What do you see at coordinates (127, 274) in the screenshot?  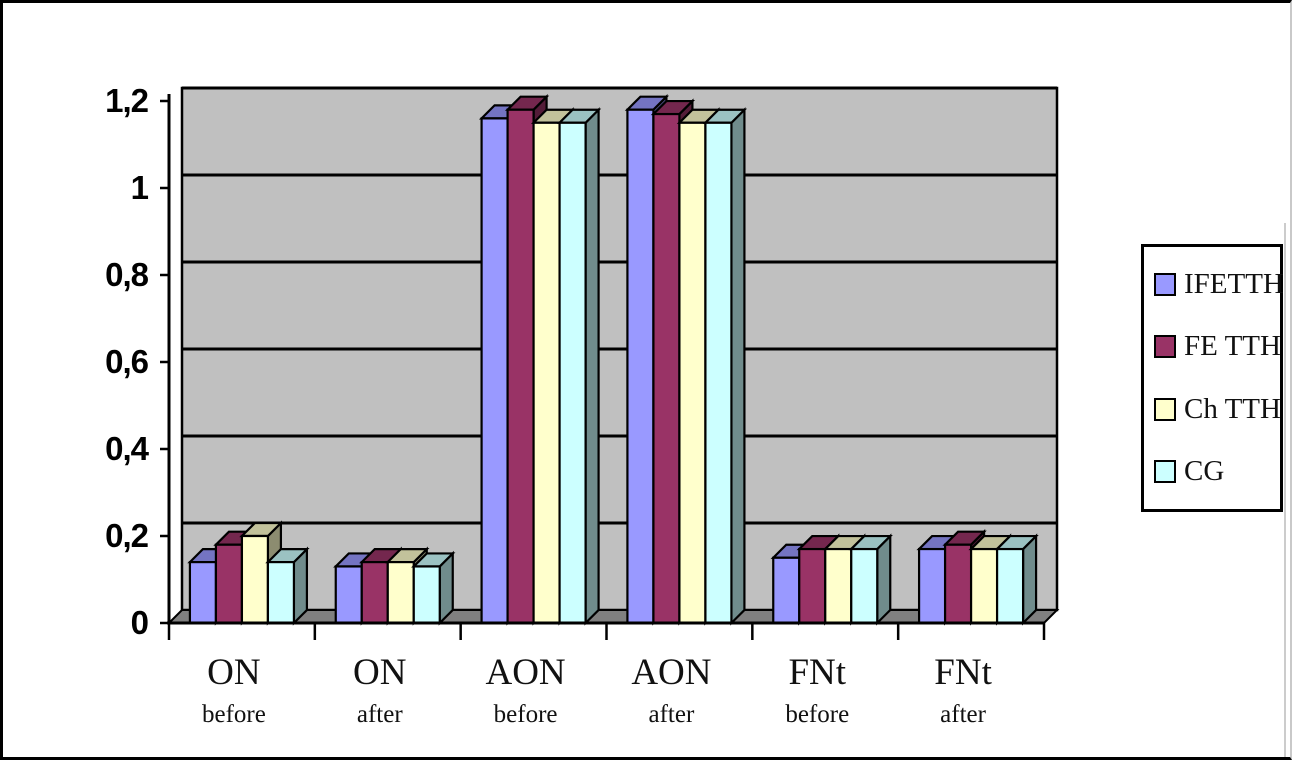 I see `y-axis-tick-label: 0,8` at bounding box center [127, 274].